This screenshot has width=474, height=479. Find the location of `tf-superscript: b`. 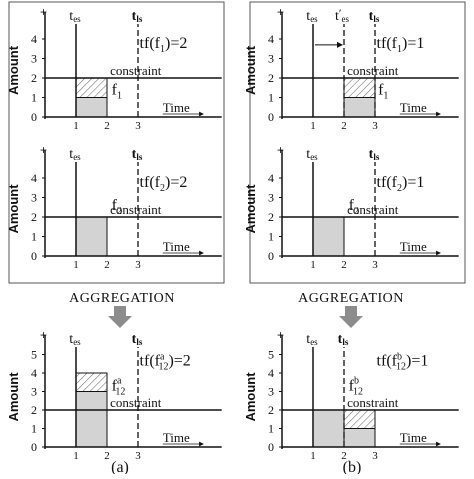

tf-superscript: b is located at coordinates (399, 357).